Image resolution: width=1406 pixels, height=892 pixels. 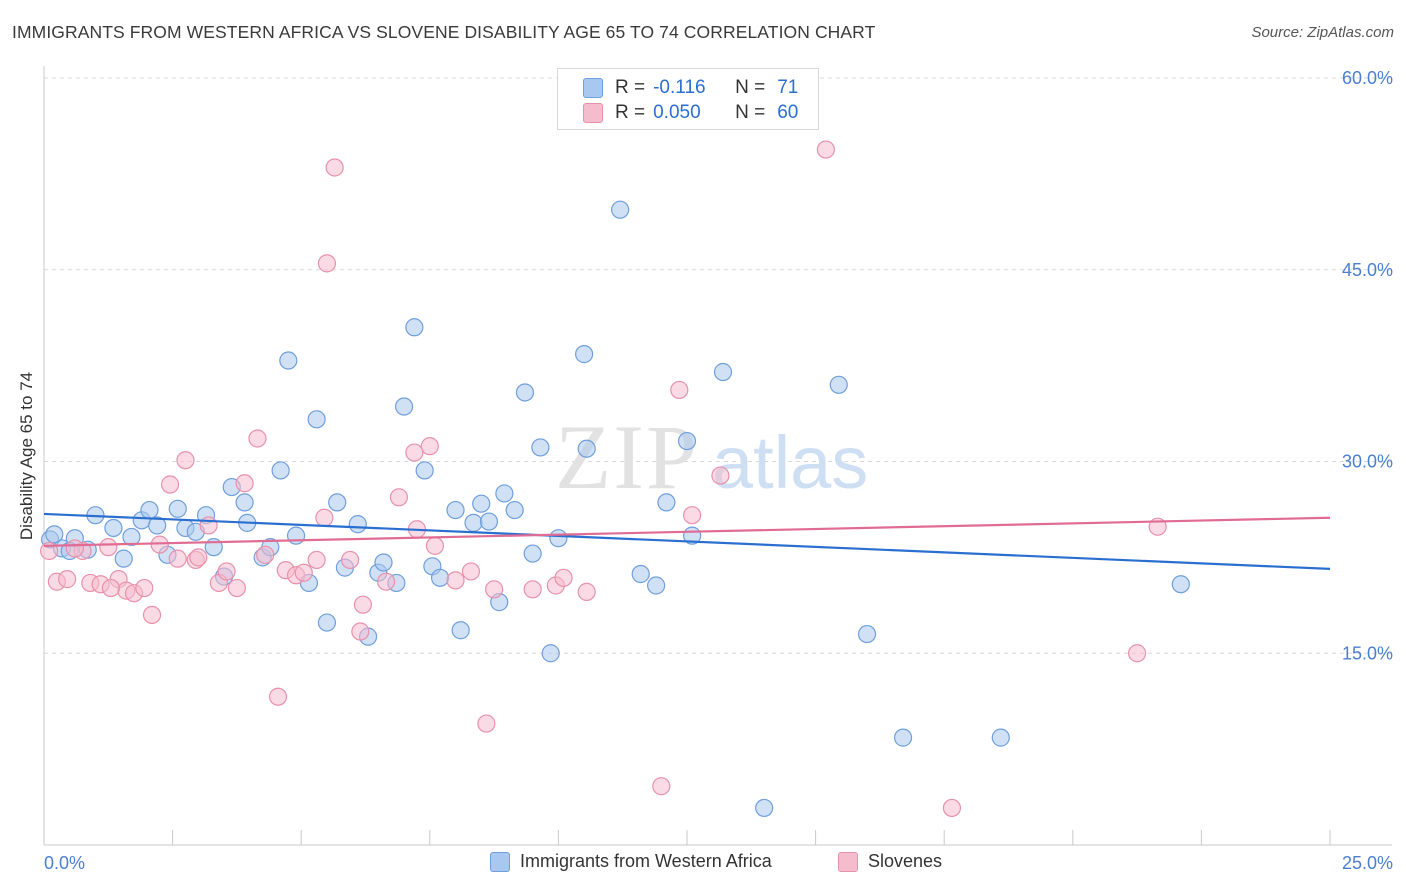 What do you see at coordinates (1367, 653) in the screenshot?
I see `y-tick-label: 15.0%` at bounding box center [1367, 653].